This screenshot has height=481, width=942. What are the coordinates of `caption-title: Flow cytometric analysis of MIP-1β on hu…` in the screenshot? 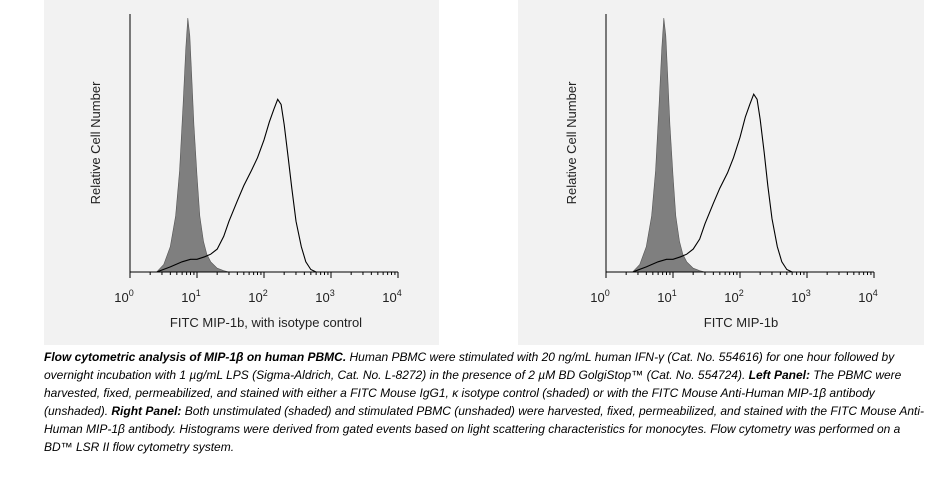 It's located at (195, 357).